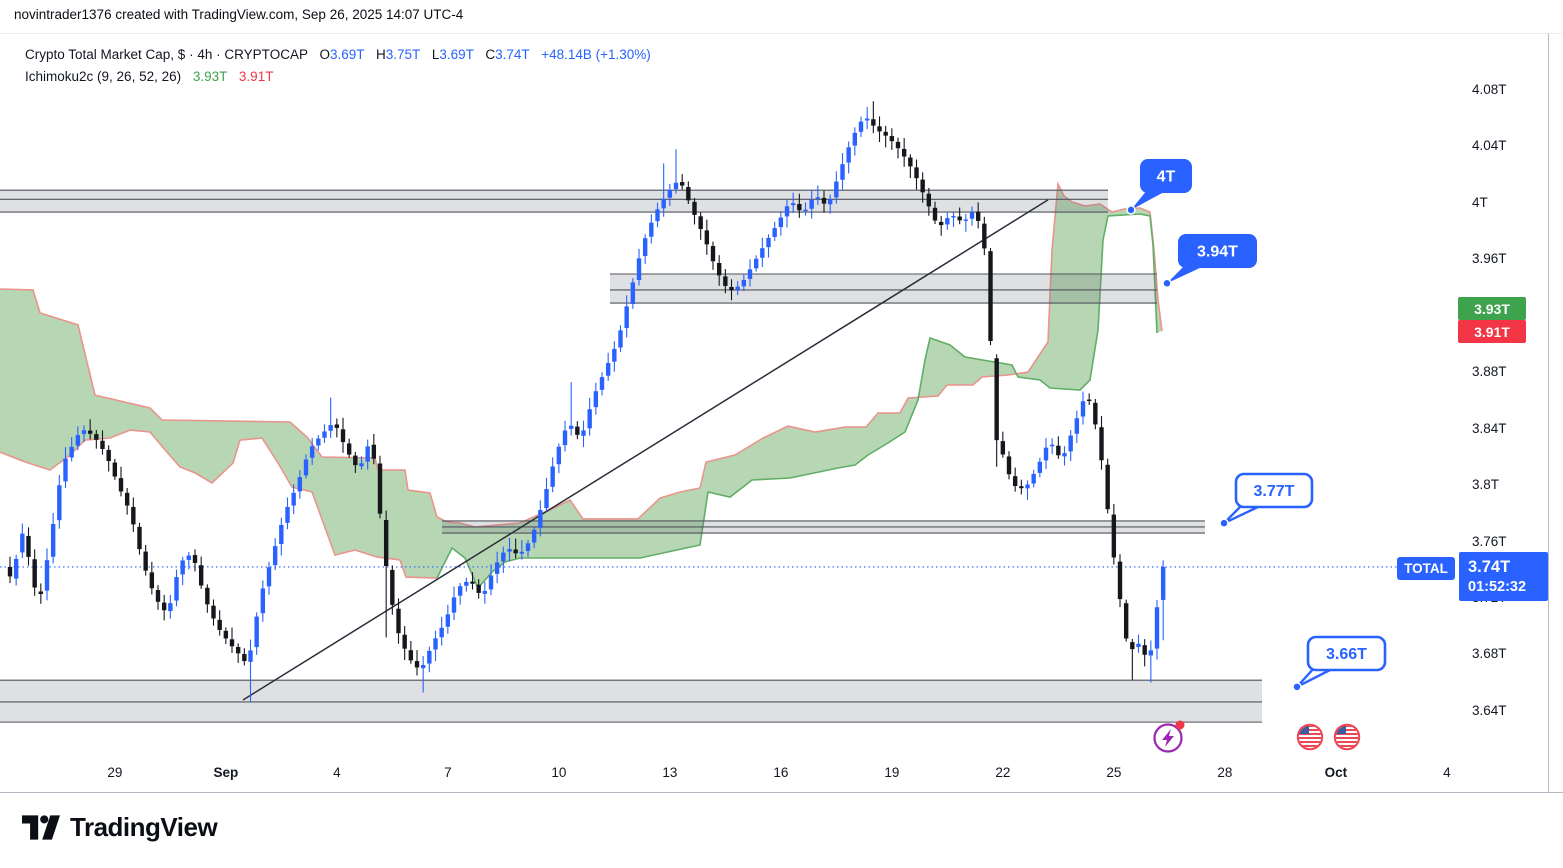  Describe the element at coordinates (452, 54) in the screenshot. I see `ohlc-low: L3.69T` at that location.